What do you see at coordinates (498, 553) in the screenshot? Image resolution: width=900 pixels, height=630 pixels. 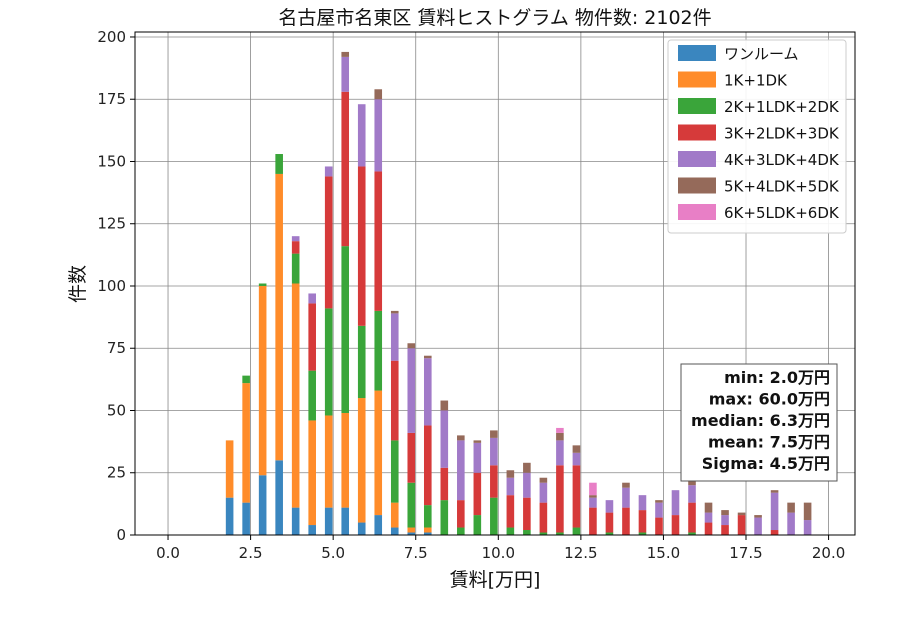 I see `x-tick-label: 10.0` at bounding box center [498, 553].